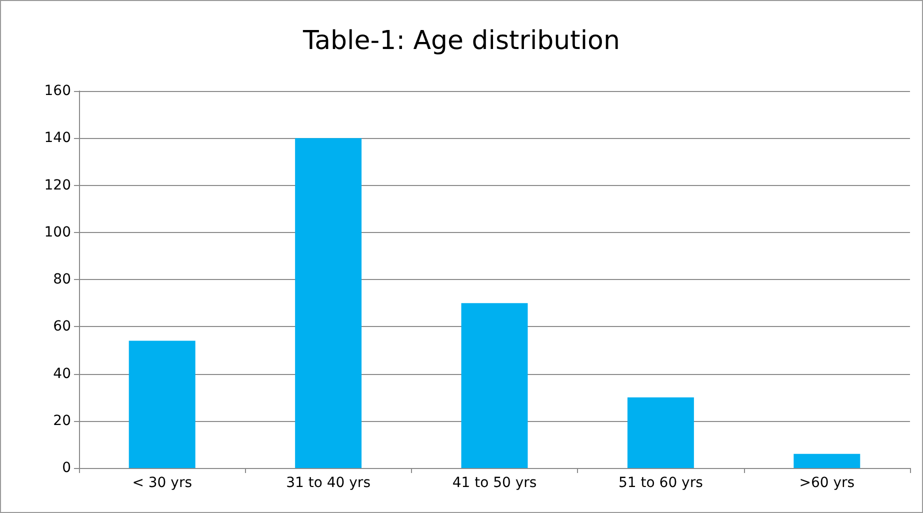  Describe the element at coordinates (62, 326) in the screenshot. I see `y-tick-label: 60` at that location.